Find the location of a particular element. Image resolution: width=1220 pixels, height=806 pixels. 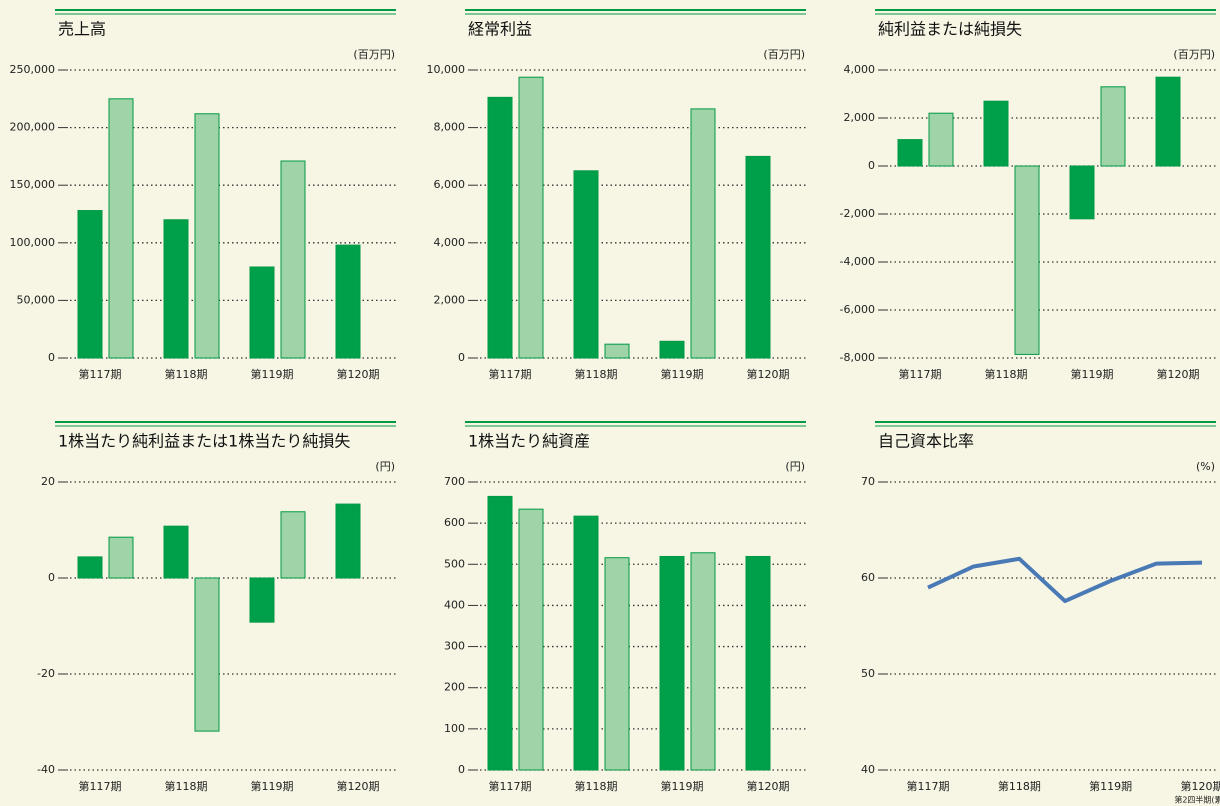

y-tick-label: 50 is located at coordinates (868, 673).